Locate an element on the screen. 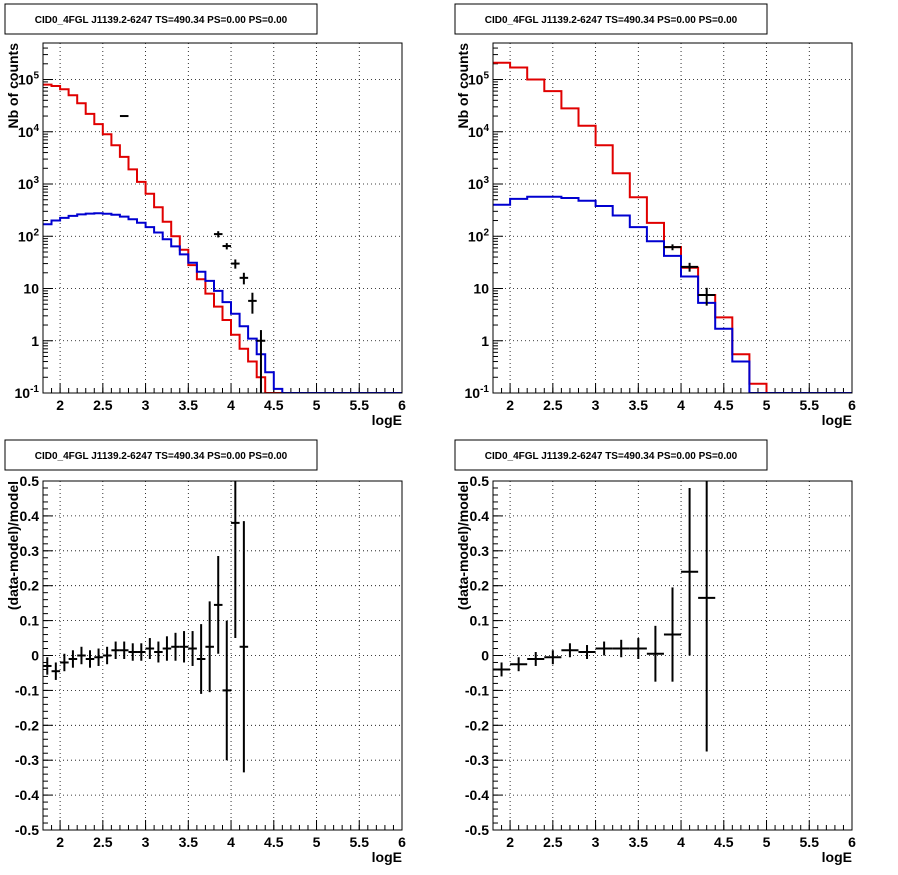  y-axis-label: (data-model)/model is located at coordinates (463, 545).